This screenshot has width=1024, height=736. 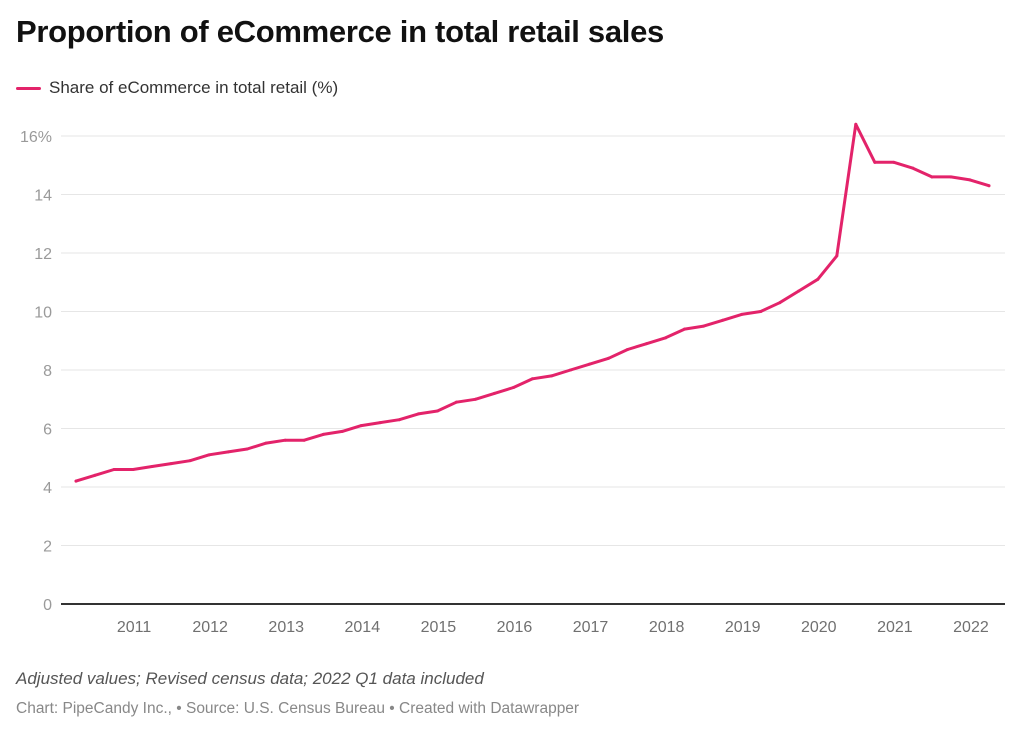 What do you see at coordinates (837, 256) in the screenshot?
I see `data-point: 2020 Q1: 11.9` at bounding box center [837, 256].